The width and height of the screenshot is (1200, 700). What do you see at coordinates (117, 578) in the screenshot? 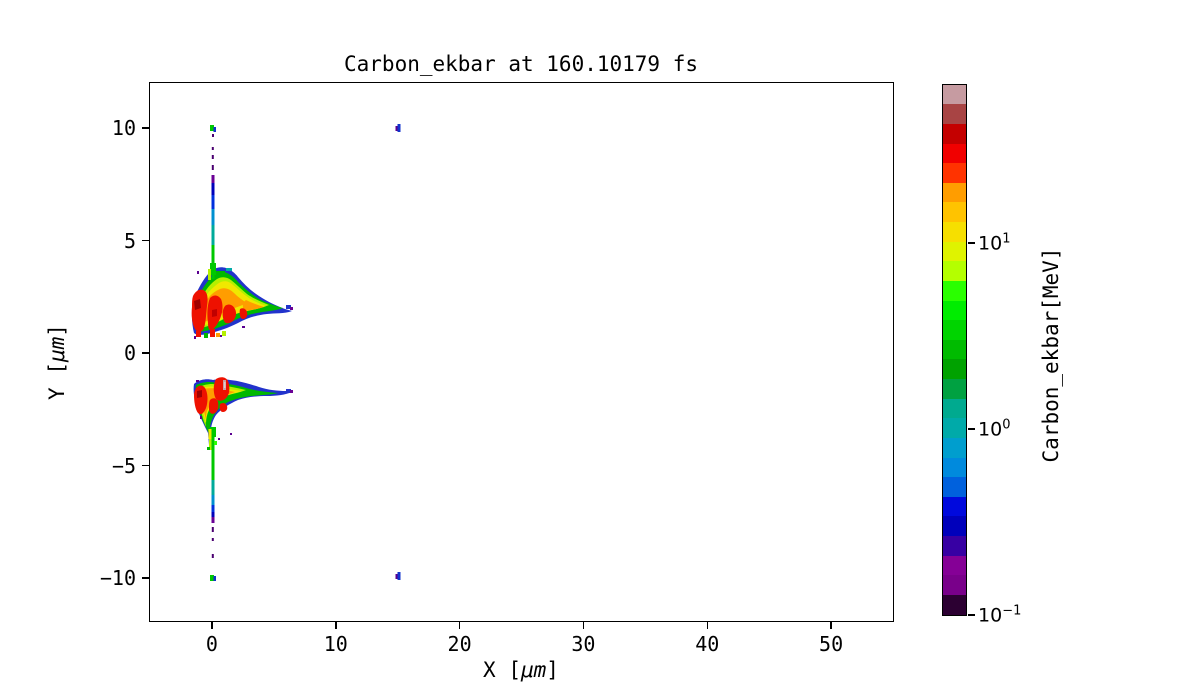
I see `y-tick-label-−10: −10` at bounding box center [117, 578].